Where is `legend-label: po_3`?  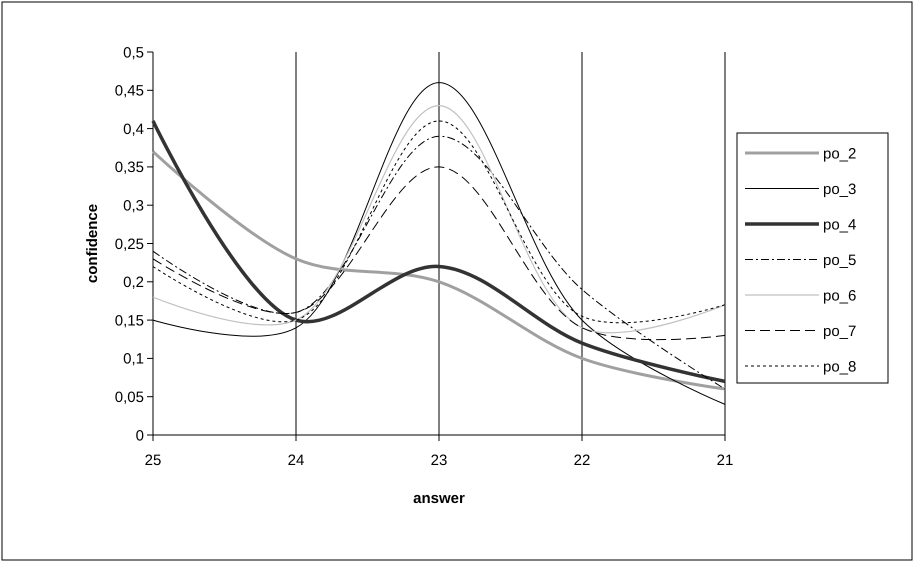 legend-label: po_3 is located at coordinates (839, 189).